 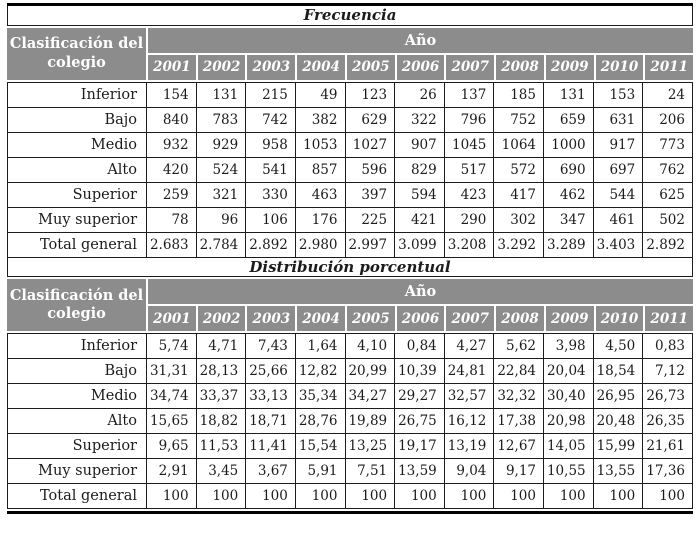 I want to click on data-cell: 4,27, so click(x=469, y=346).